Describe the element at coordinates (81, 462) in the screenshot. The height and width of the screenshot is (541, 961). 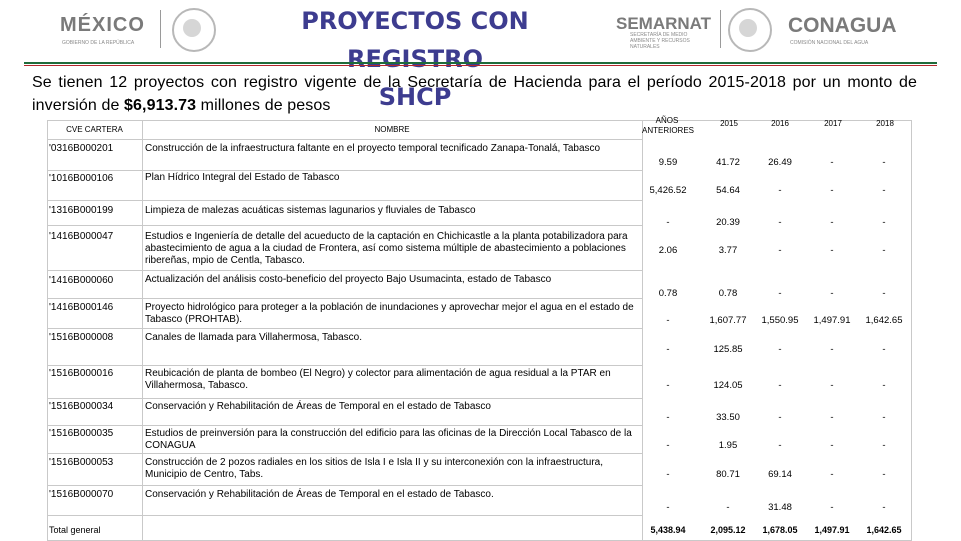
I see `table-row-cve: '1516B000053` at that location.